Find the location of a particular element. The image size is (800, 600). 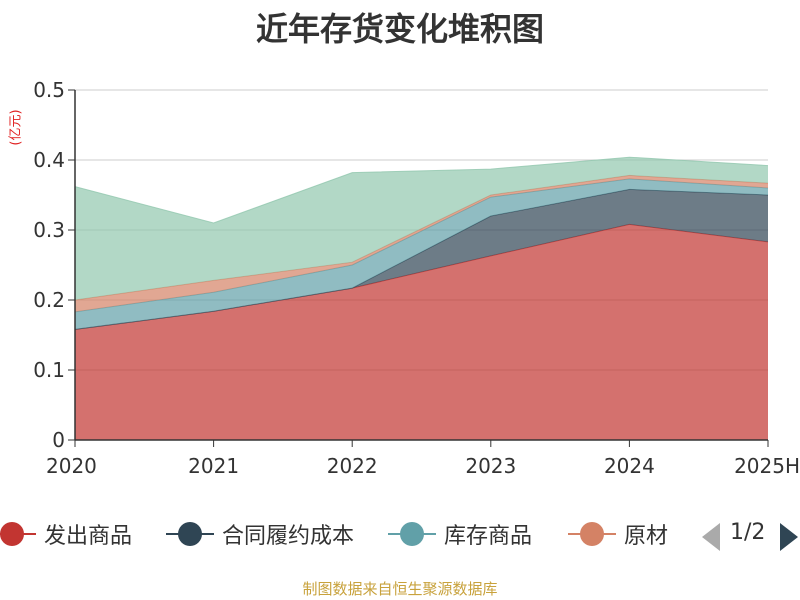

pager-next-arrow-icon is located at coordinates (789, 537).